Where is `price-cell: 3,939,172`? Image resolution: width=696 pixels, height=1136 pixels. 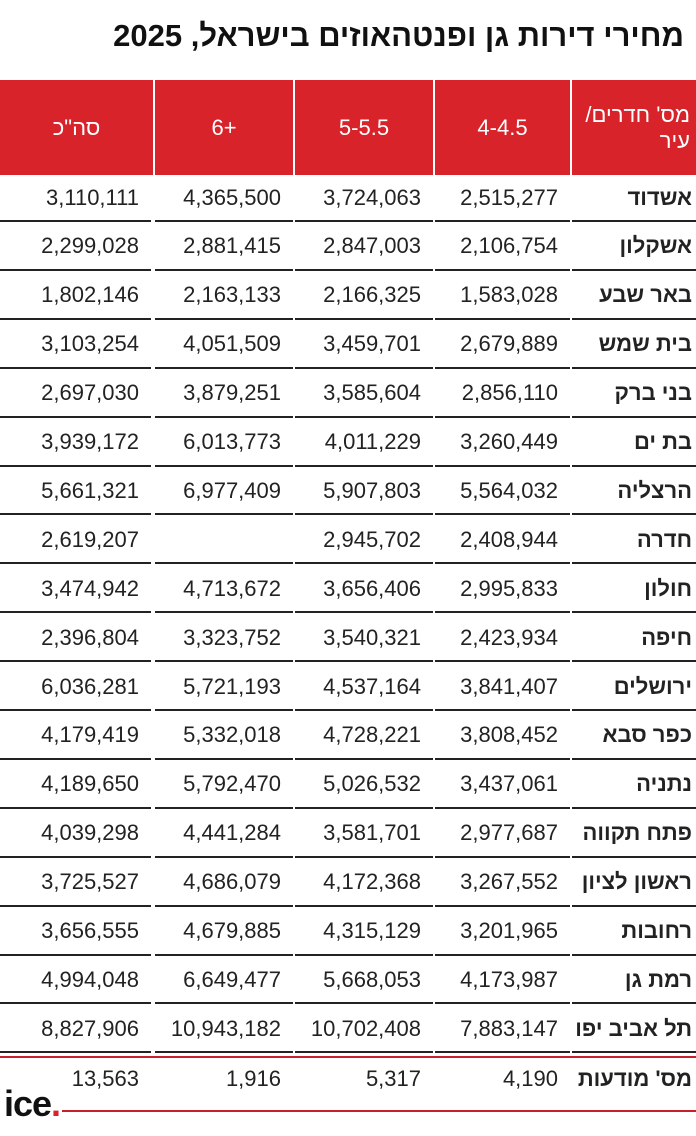 price-cell: 3,939,172 is located at coordinates (75, 443).